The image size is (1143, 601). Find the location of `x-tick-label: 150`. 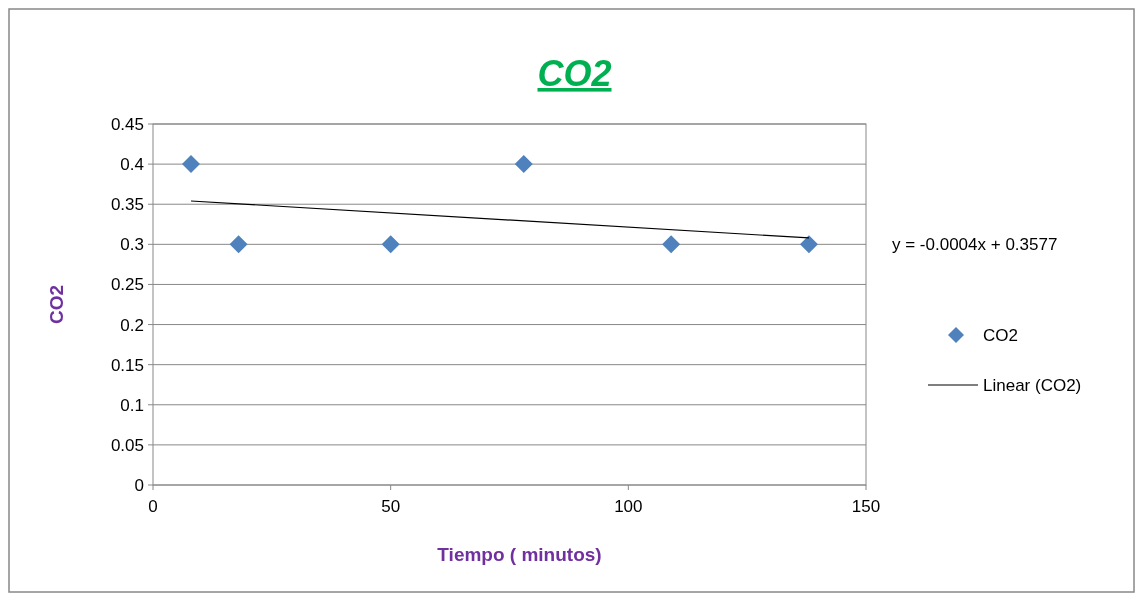

x-tick-label: 150 is located at coordinates (866, 506).